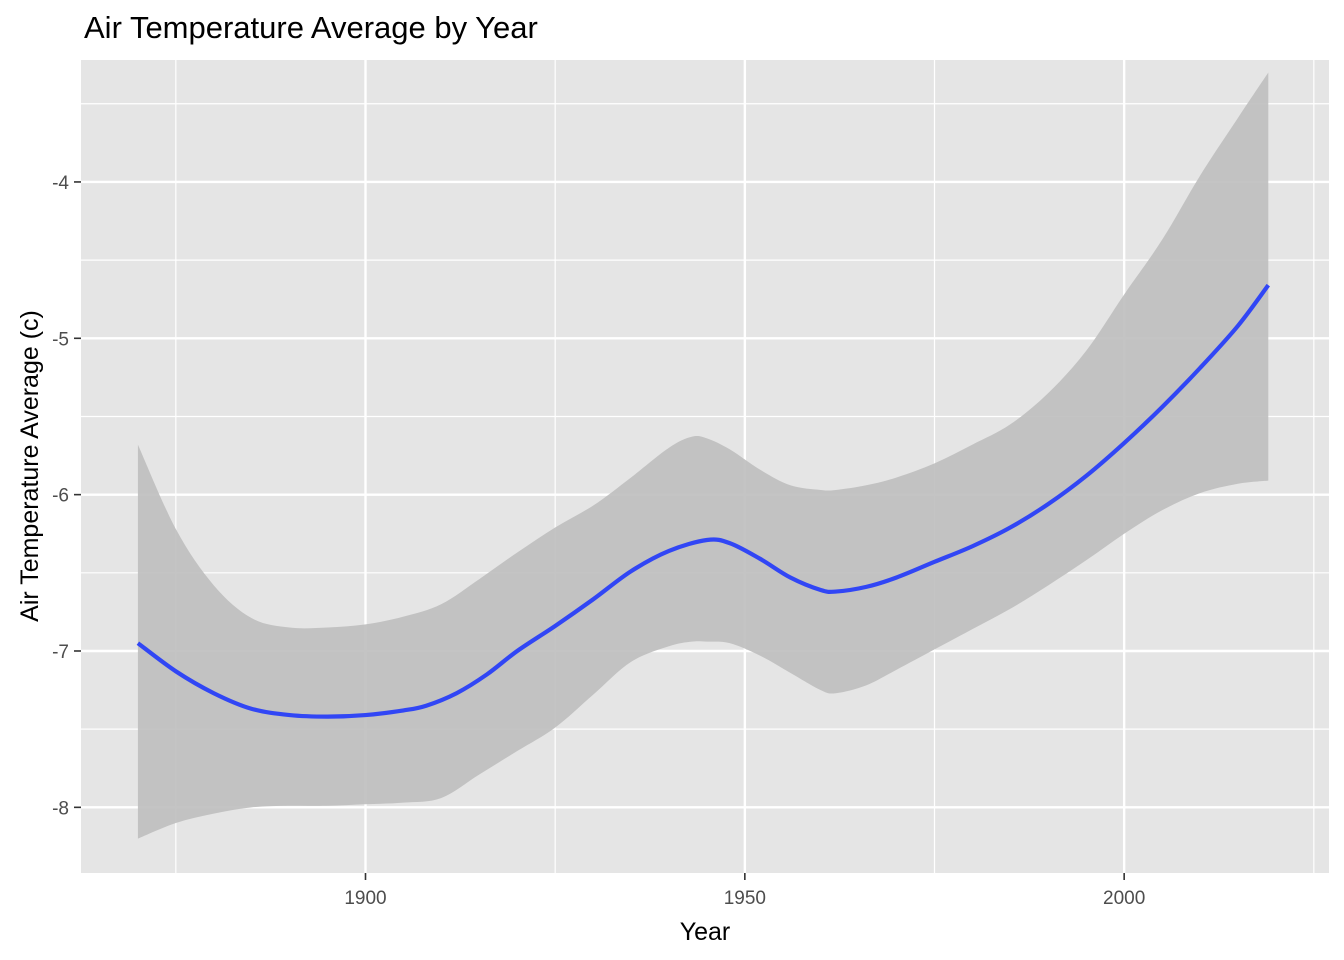 This screenshot has width=1344, height=960. What do you see at coordinates (60, 652) in the screenshot?
I see `y-tick-label-1: -7` at bounding box center [60, 652].